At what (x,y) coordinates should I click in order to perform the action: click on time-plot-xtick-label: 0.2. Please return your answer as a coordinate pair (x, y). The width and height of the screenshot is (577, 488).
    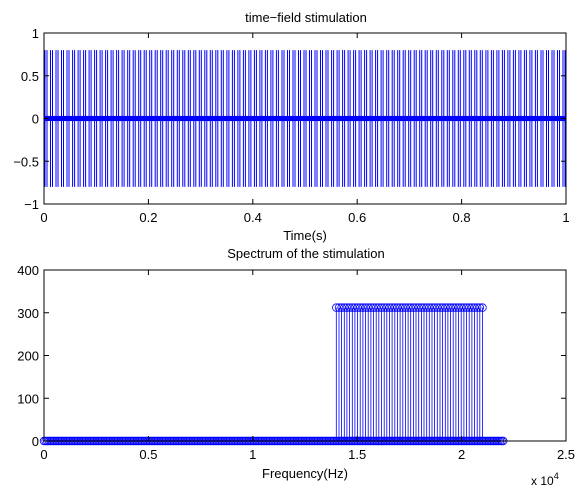
    Looking at the image, I should click on (148, 217).